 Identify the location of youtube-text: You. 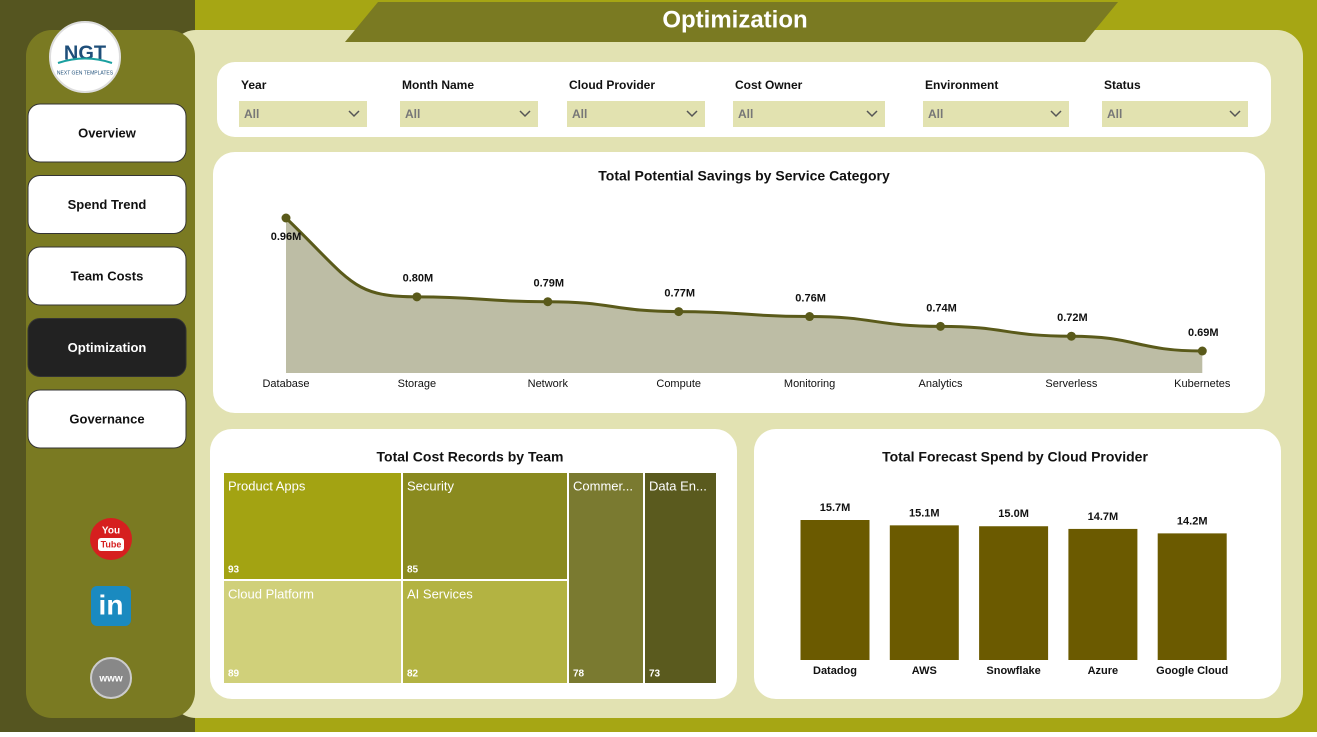
(111, 531).